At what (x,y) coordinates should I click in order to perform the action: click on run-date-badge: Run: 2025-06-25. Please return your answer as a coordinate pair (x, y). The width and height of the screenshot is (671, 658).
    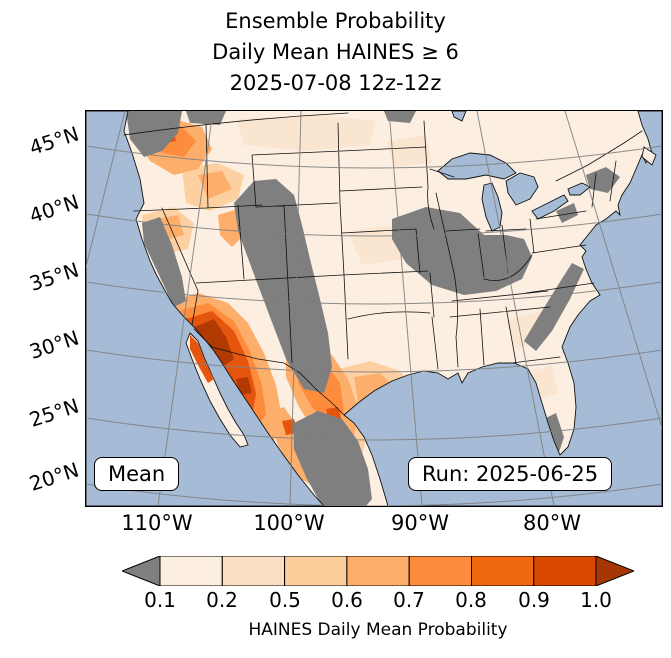
    Looking at the image, I should click on (510, 474).